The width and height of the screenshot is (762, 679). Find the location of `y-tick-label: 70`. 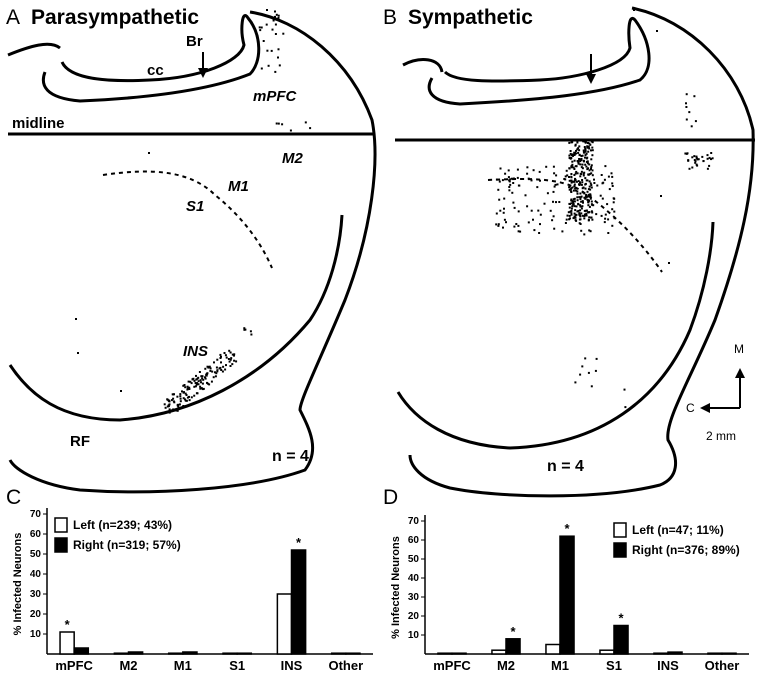

y-tick-label: 70 is located at coordinates (414, 521).